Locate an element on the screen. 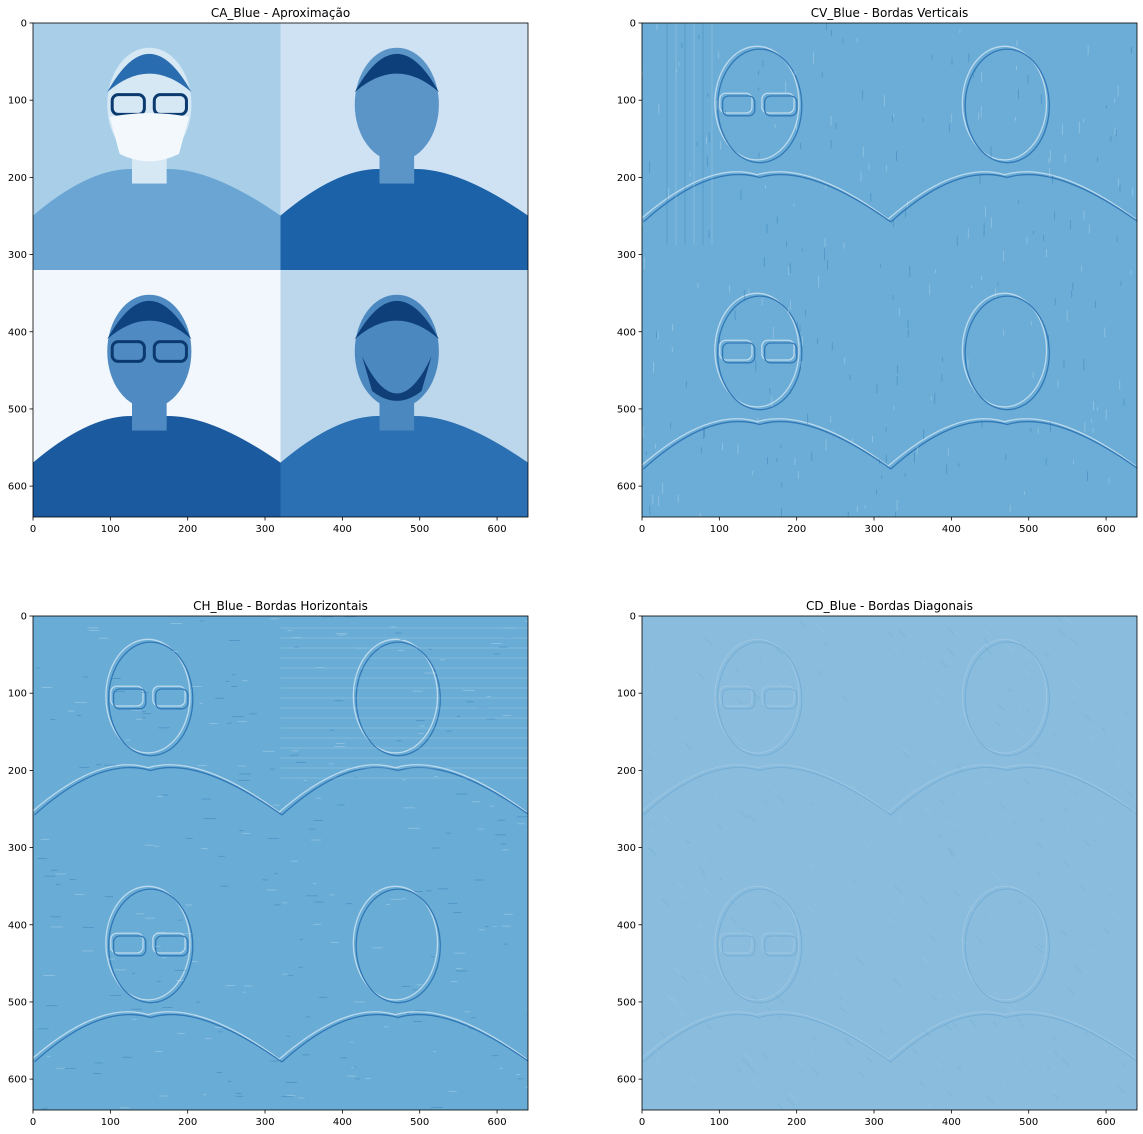 This screenshot has height=1134, width=1143. chart-title: CA_Blue - Aproximação is located at coordinates (280, 13).